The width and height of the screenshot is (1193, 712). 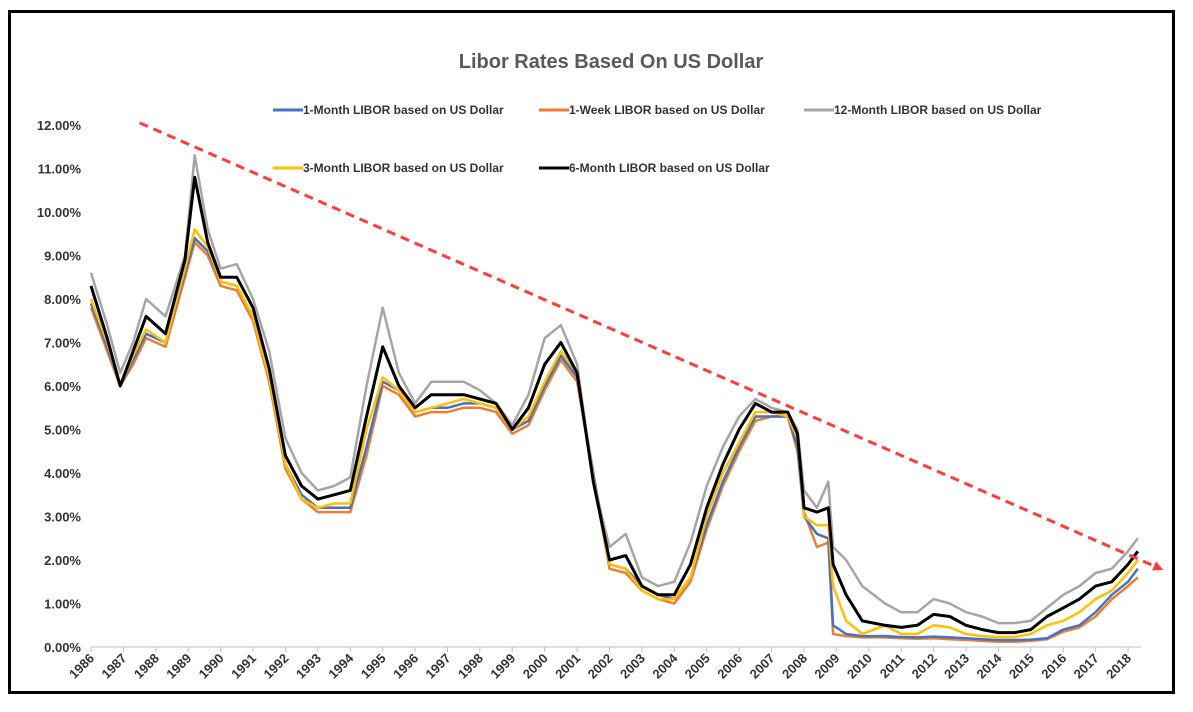 What do you see at coordinates (892, 666) in the screenshot?
I see `x-tick-label: 2011` at bounding box center [892, 666].